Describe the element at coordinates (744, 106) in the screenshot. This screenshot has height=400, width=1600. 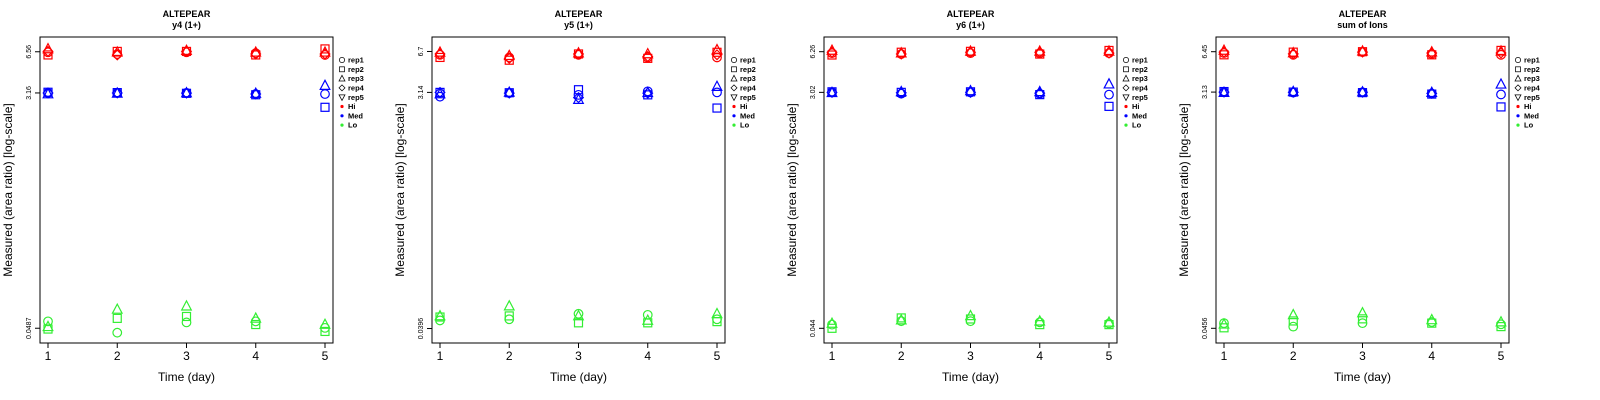
I see `legend-label: Hi` at that location.